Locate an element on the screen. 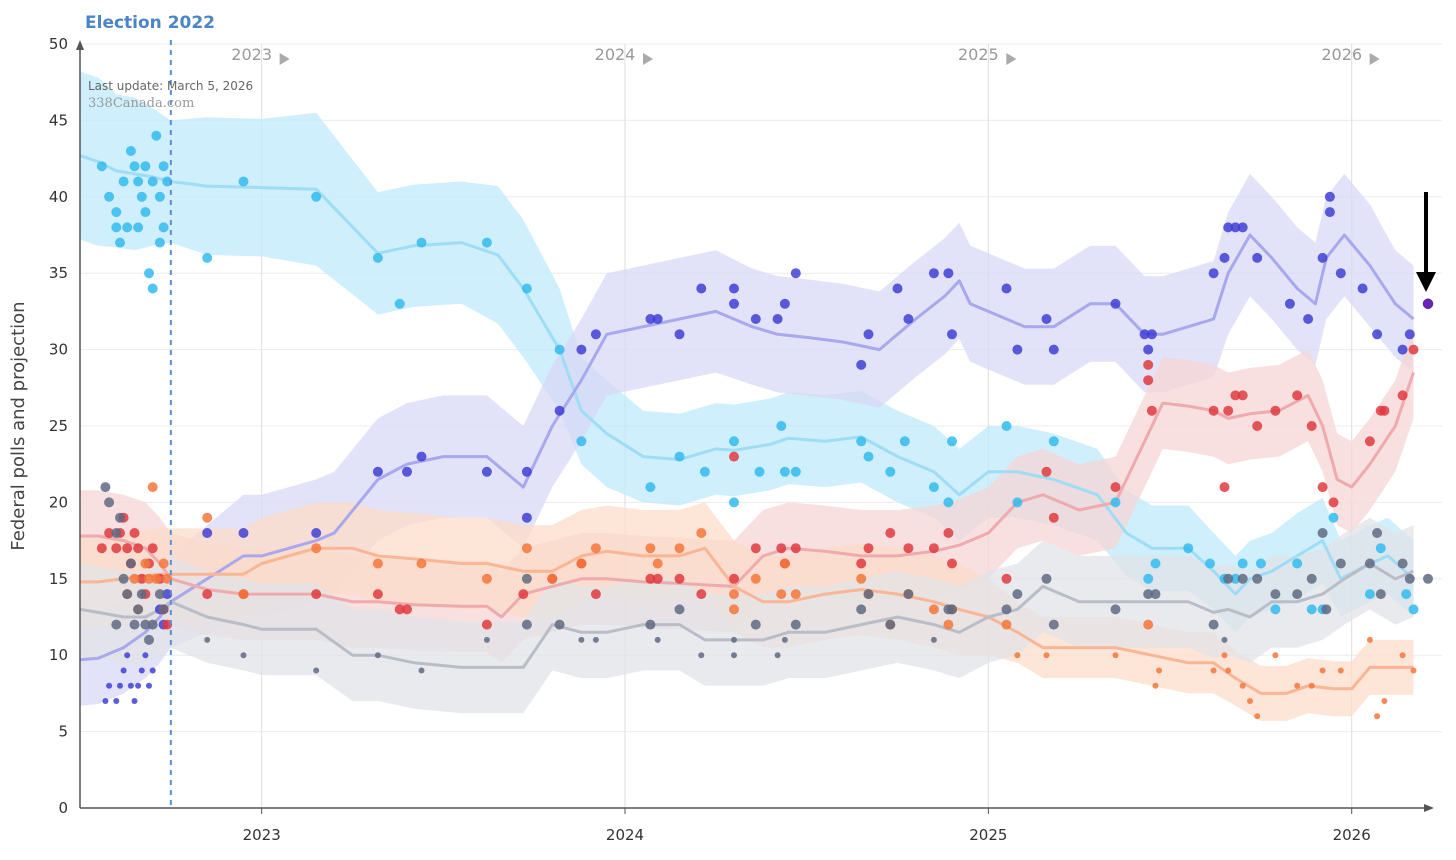 The height and width of the screenshot is (860, 1456). y-tick-label: 40 is located at coordinates (58, 197).